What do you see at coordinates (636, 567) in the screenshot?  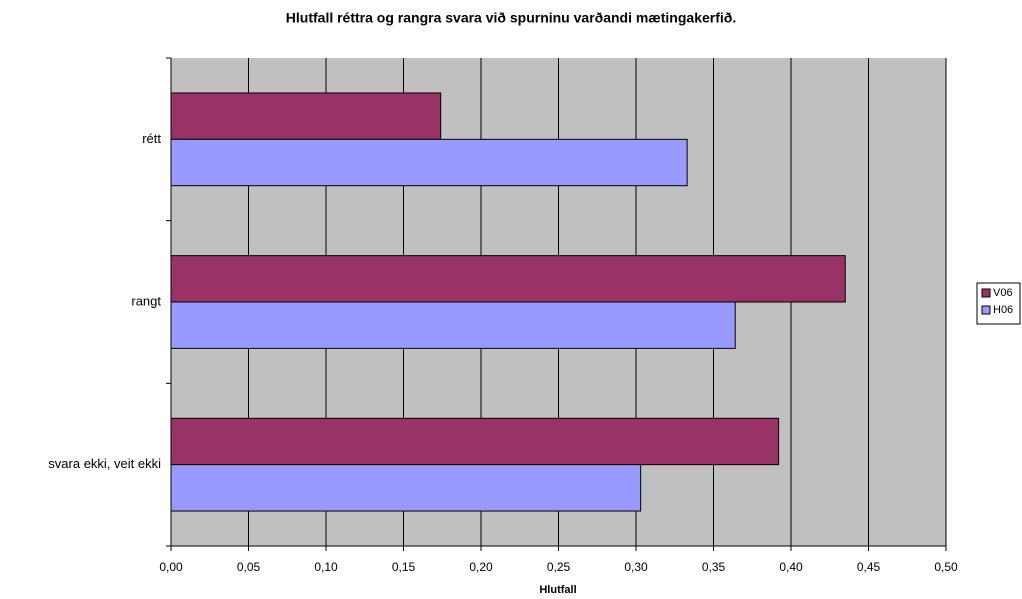 I see `x-tick-label: 0,30` at bounding box center [636, 567].